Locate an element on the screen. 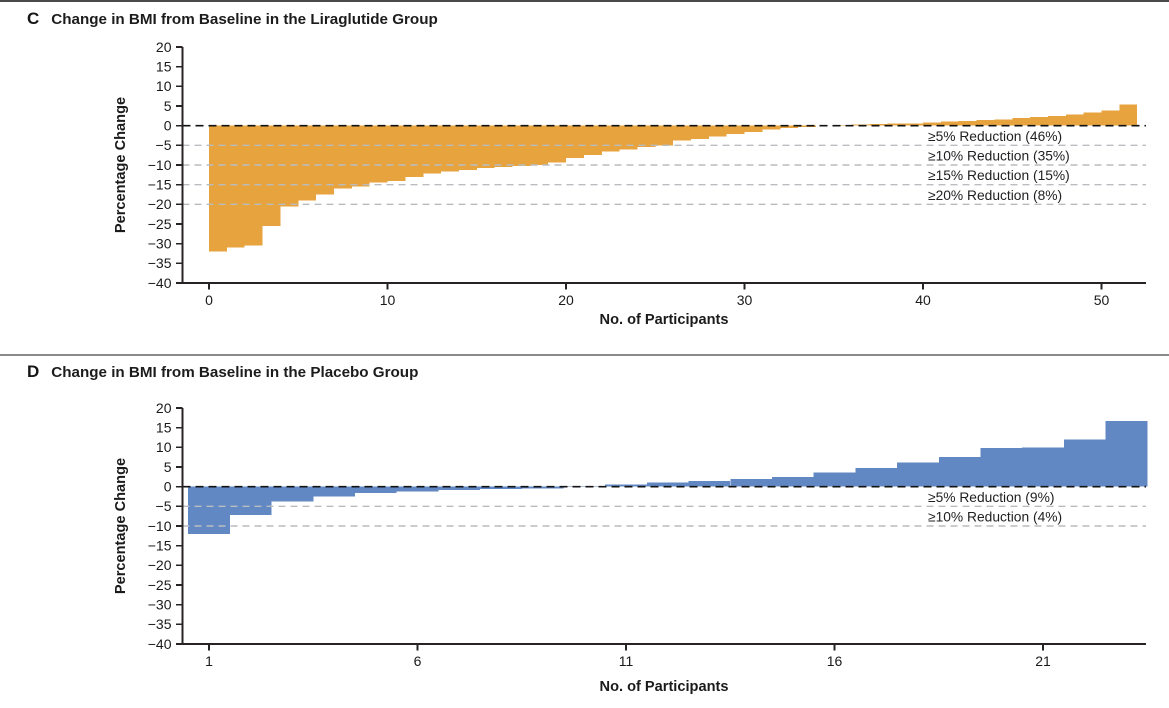  y-tick-label: −40 is located at coordinates (160, 644).